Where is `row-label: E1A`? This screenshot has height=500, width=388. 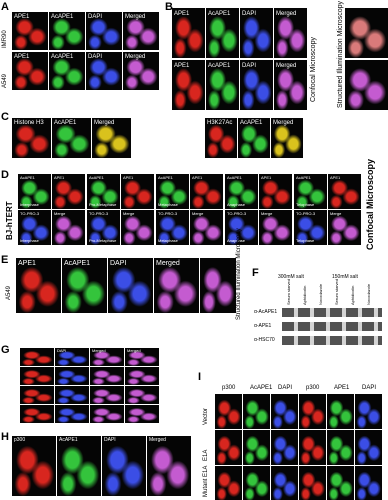
row-label: E1A is located at coordinates (206, 455).